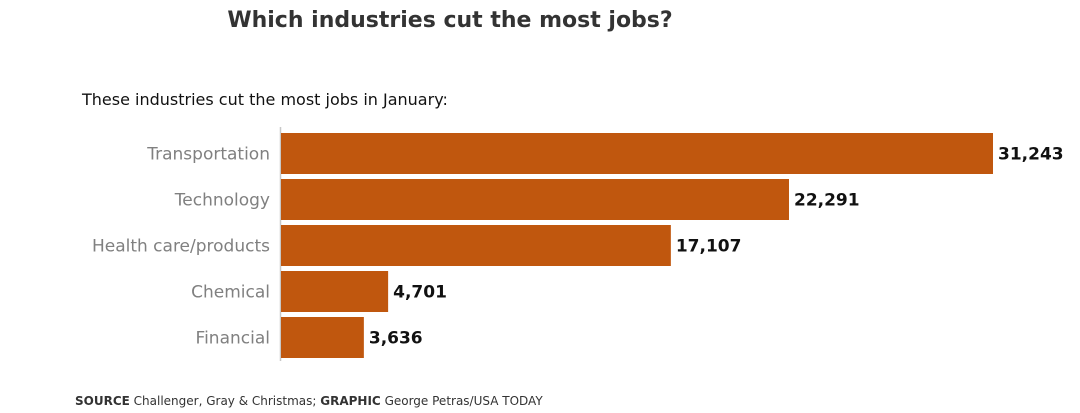 The height and width of the screenshot is (413, 1080). What do you see at coordinates (461, 401) in the screenshot?
I see `graphic-text: George Petras/USA TODAY` at bounding box center [461, 401].